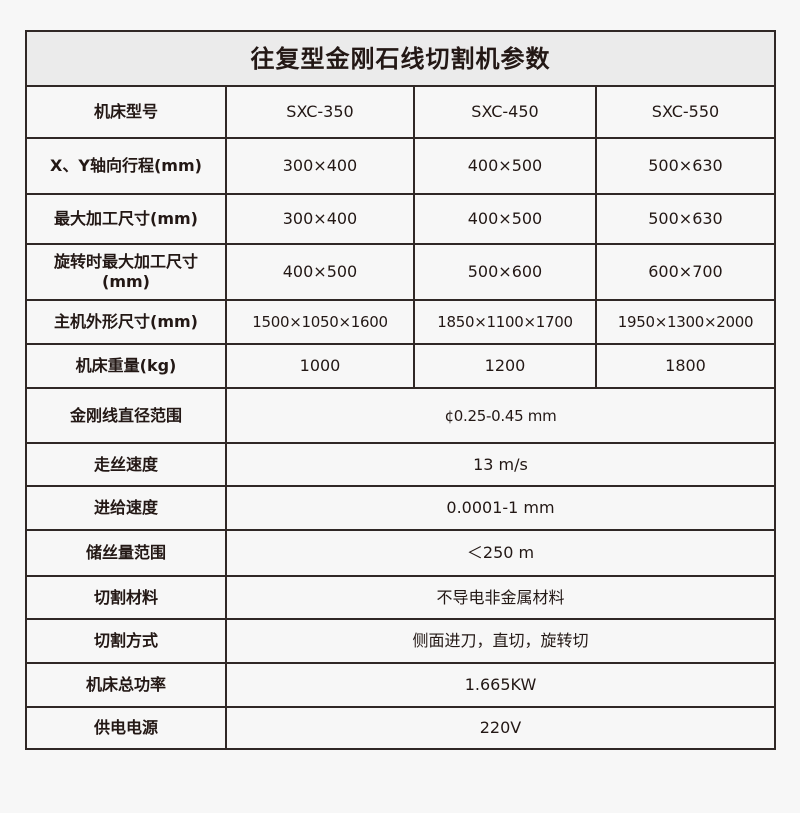 The image size is (800, 813). What do you see at coordinates (126, 112) in the screenshot?
I see `row-label: 机床型号` at bounding box center [126, 112].